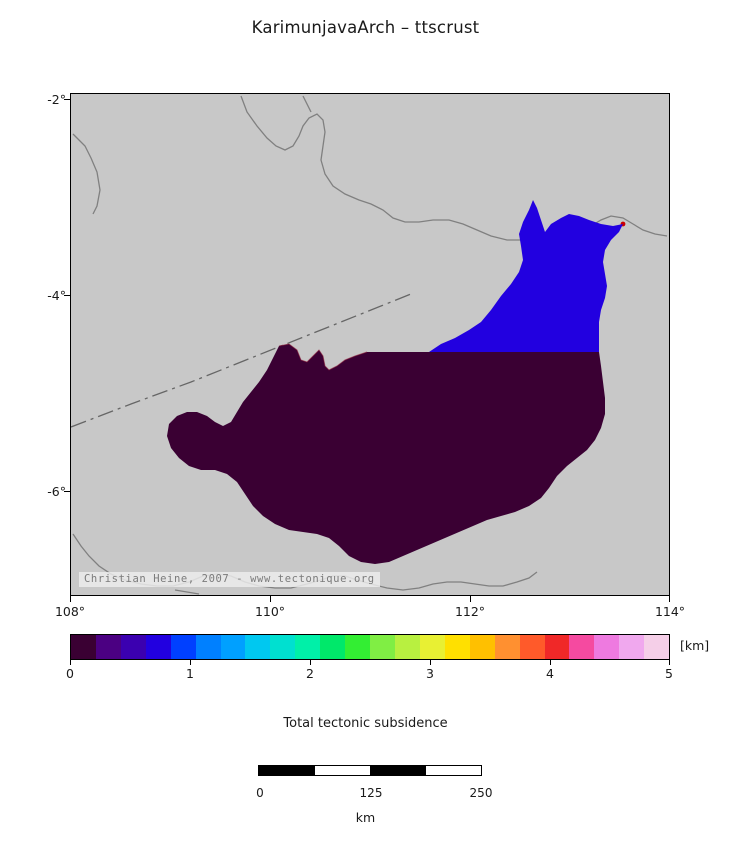 Image resolution: width=731 pixels, height=847 pixels. What do you see at coordinates (56, 99) in the screenshot?
I see `y-axis-label-0: -2°` at bounding box center [56, 99].